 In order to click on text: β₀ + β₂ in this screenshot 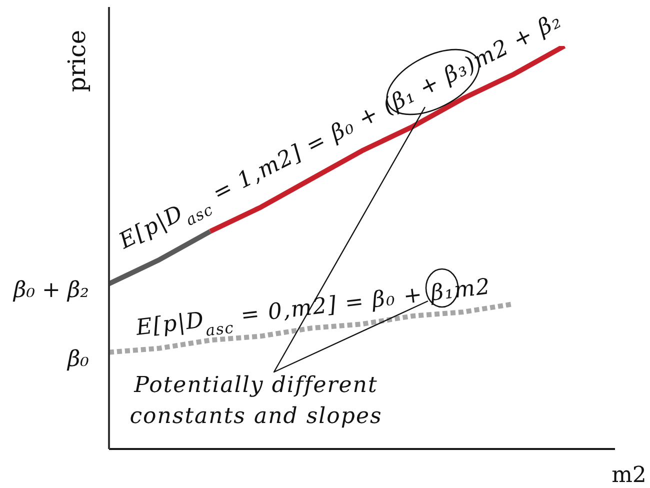, I will do `click(50, 290)`.